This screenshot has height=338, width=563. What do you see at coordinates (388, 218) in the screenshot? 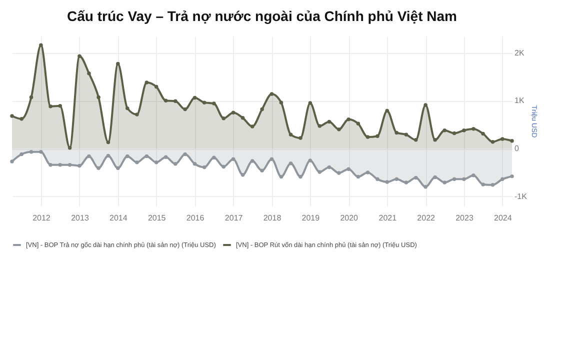
I see `x-tick-label: 2021` at bounding box center [388, 218].